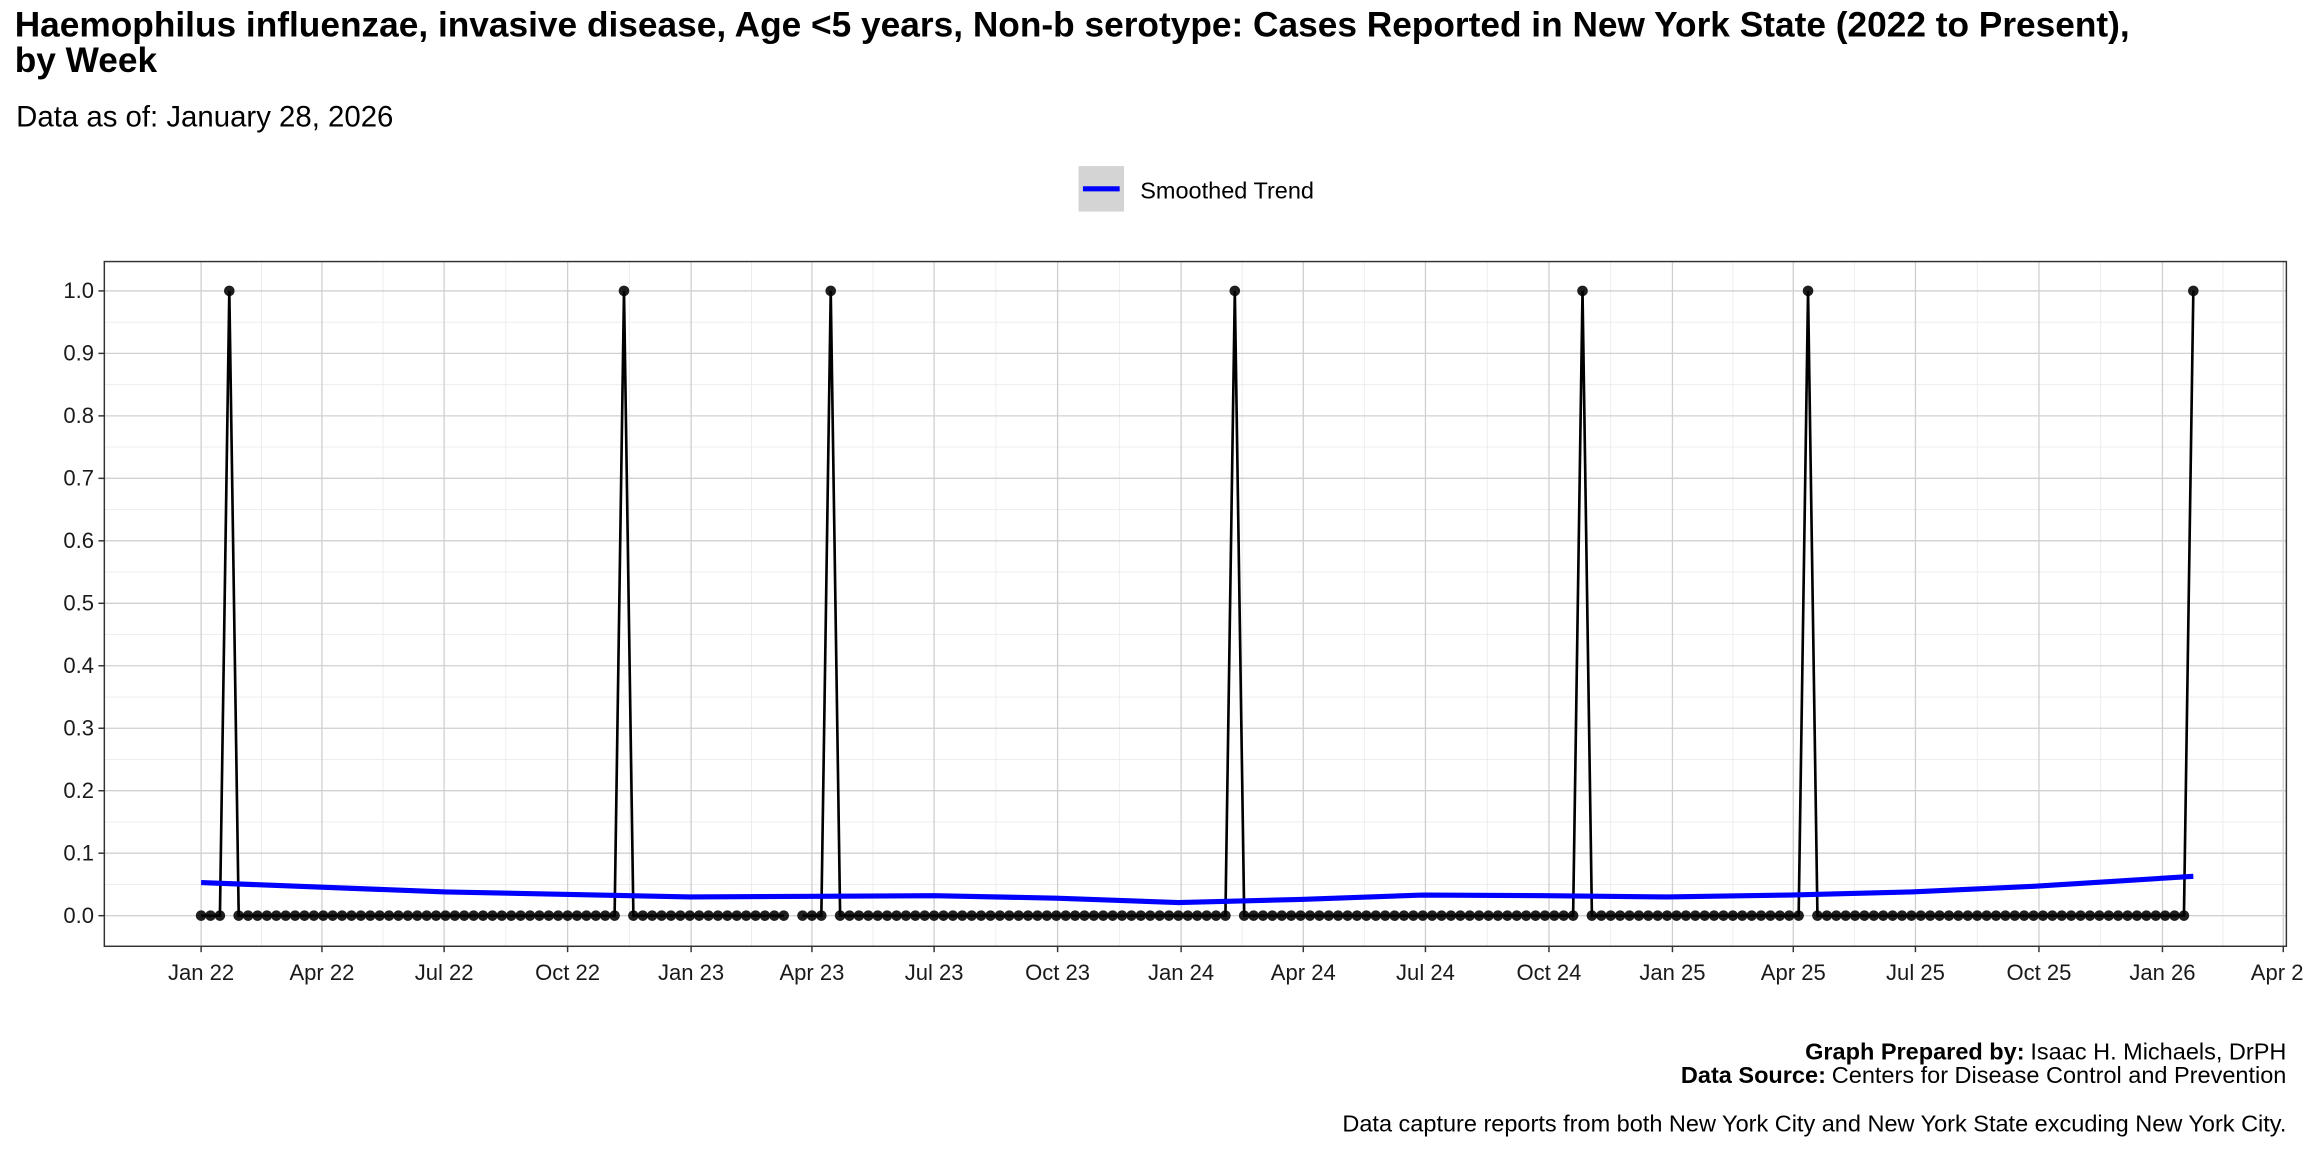 The image size is (2304, 1152). What do you see at coordinates (201, 972) in the screenshot?
I see `x-tick-label: Jan 22` at bounding box center [201, 972].